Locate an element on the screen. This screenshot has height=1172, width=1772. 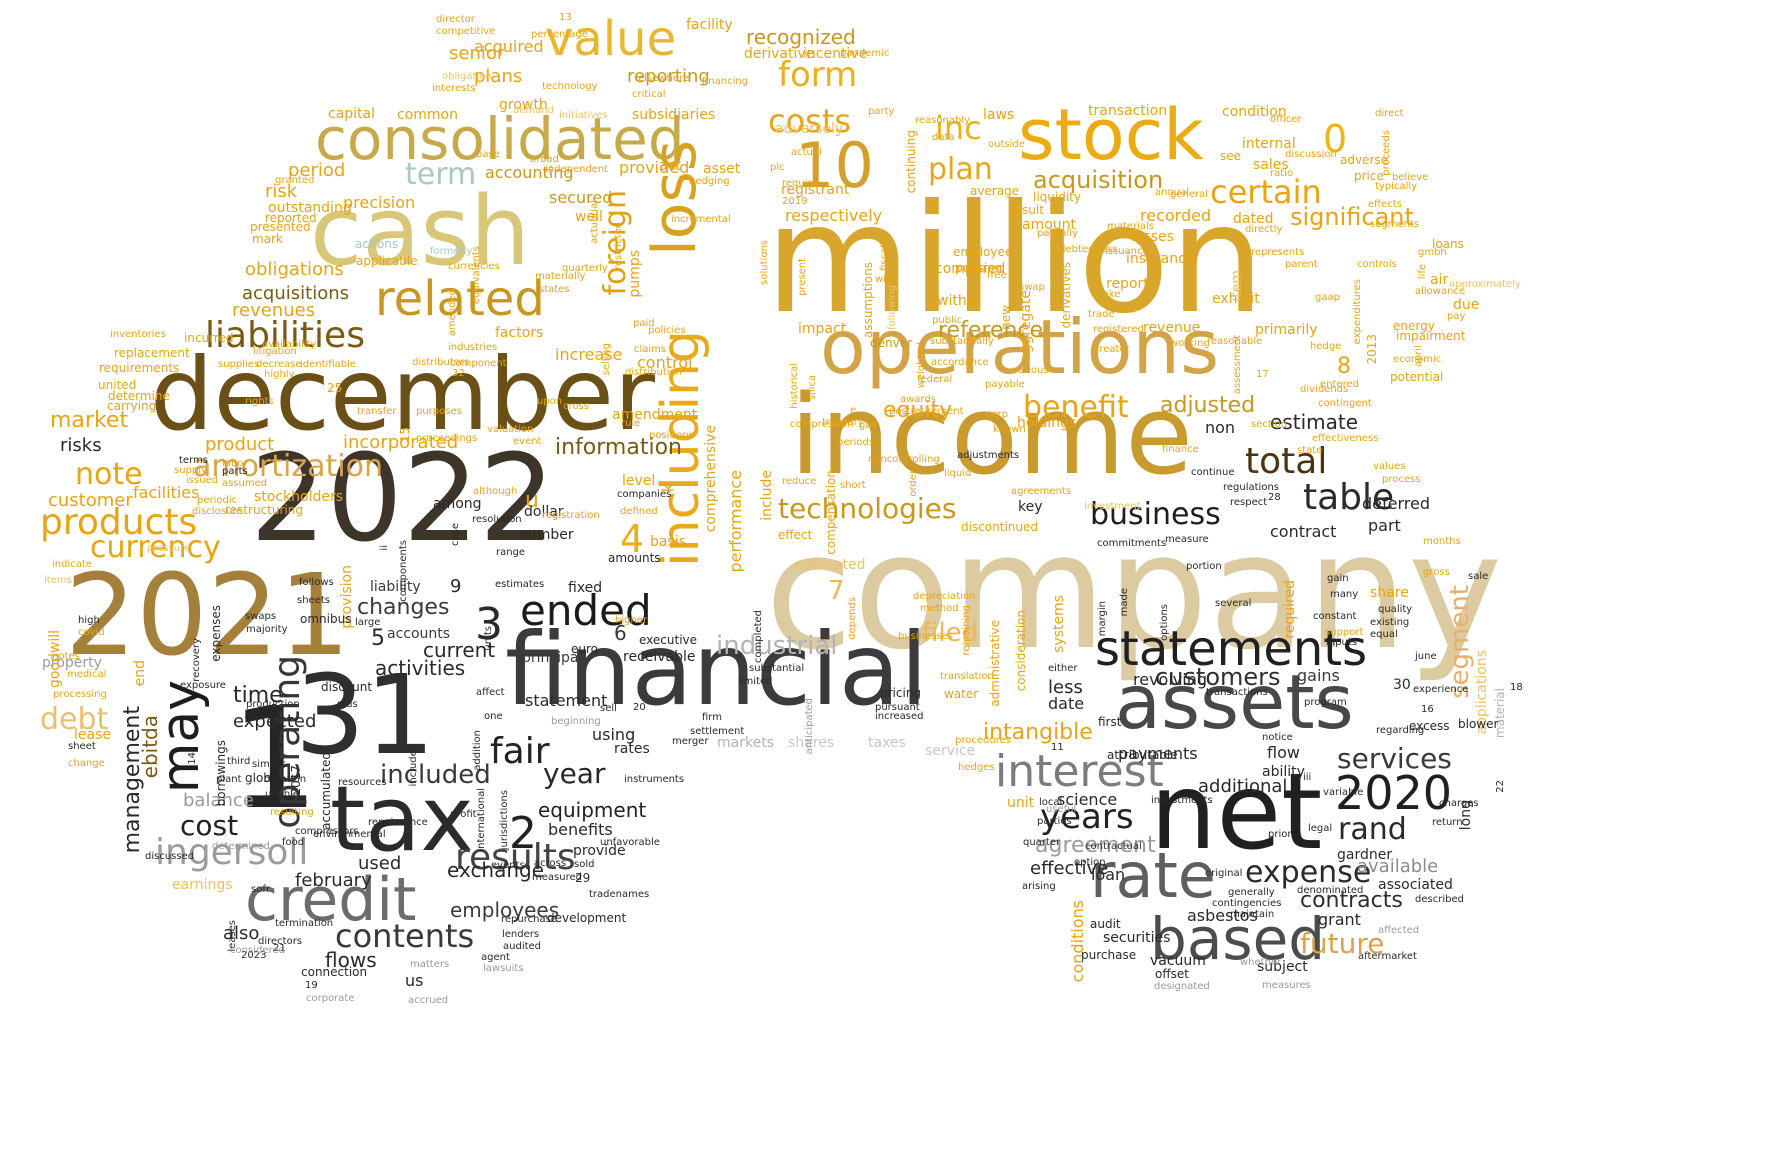
word-cloud-term: air is located at coordinates (1439, 280).